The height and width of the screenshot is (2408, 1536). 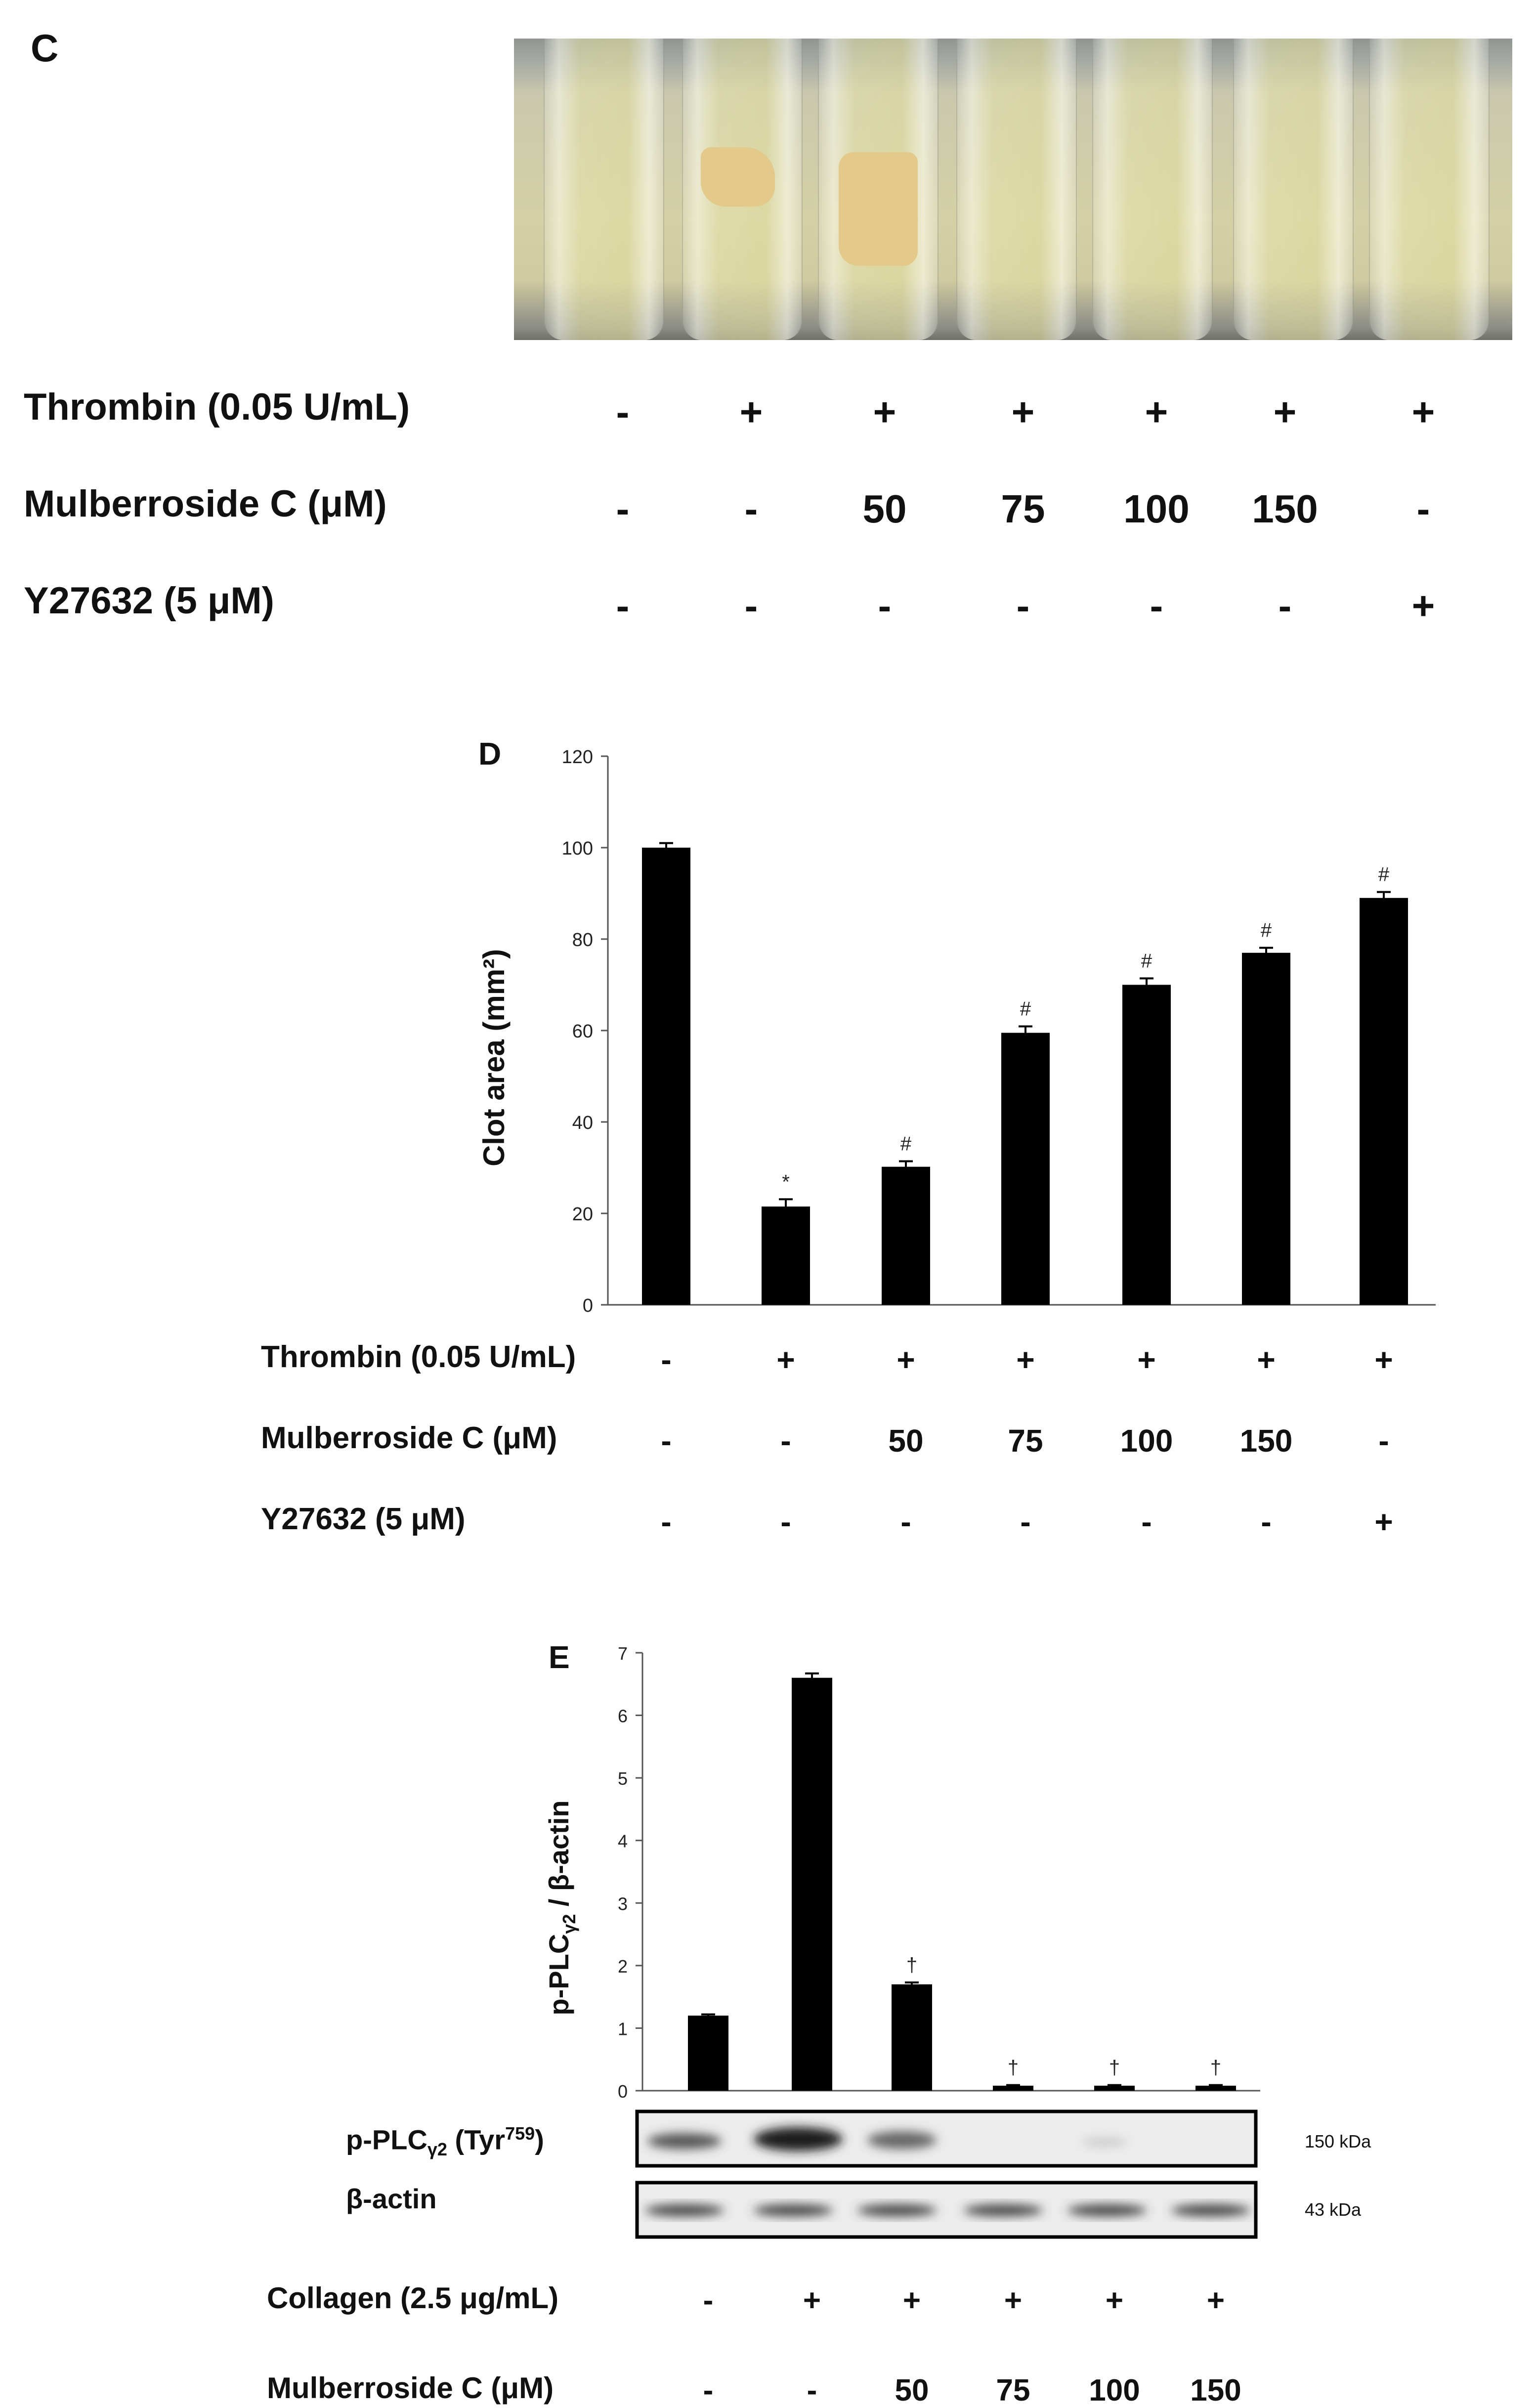 What do you see at coordinates (569, 1924) in the screenshot?
I see `y-axis-title-sub: γ2` at bounding box center [569, 1924].